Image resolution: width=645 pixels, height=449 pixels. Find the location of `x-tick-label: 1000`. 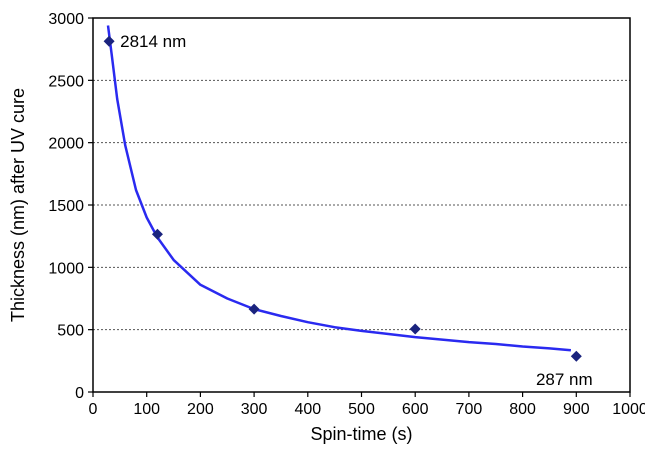

x-tick-label: 1000 is located at coordinates (628, 409).